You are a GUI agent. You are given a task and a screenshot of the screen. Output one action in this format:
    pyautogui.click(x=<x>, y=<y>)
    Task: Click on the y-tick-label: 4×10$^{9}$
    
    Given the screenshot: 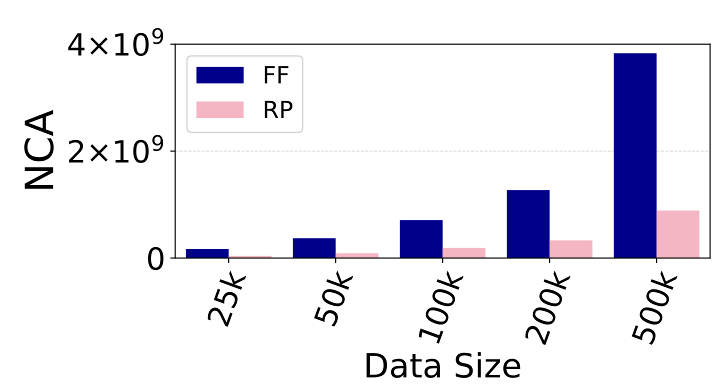 What is the action you would take?
    pyautogui.click(x=116, y=42)
    